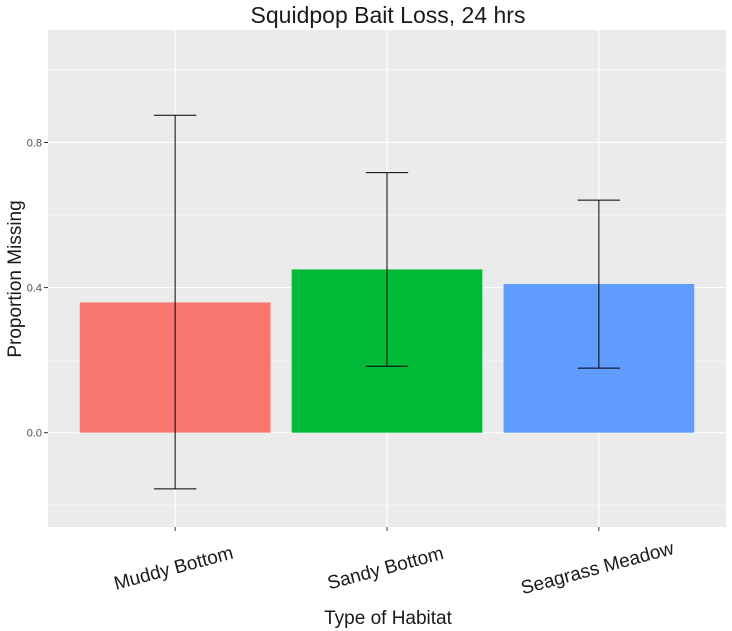 The width and height of the screenshot is (732, 631). I want to click on y-tick-label: 0.0, so click(34, 434).